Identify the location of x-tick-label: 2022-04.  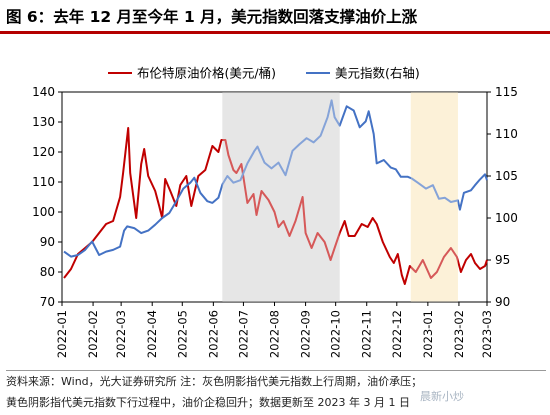
(152, 334).